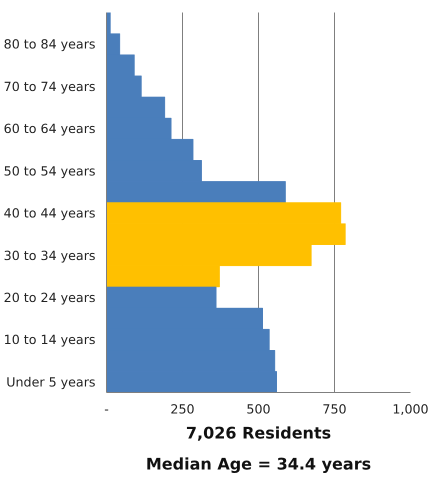 The width and height of the screenshot is (440, 478). I want to click on x-tick-label: -, so click(106, 409).